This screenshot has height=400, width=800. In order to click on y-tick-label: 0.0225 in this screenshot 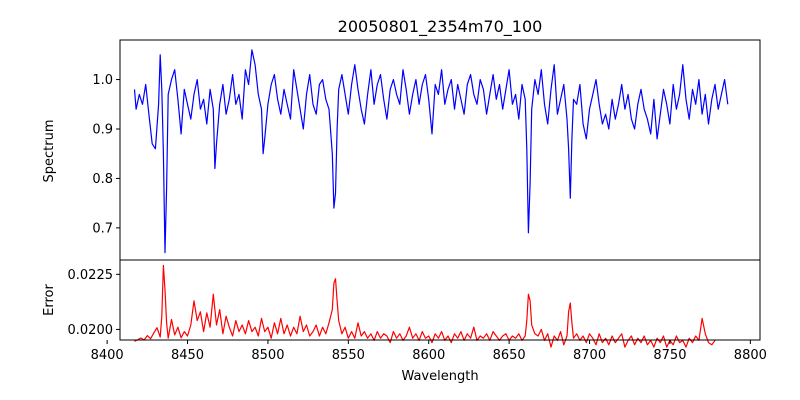, I will do `click(91, 275)`.